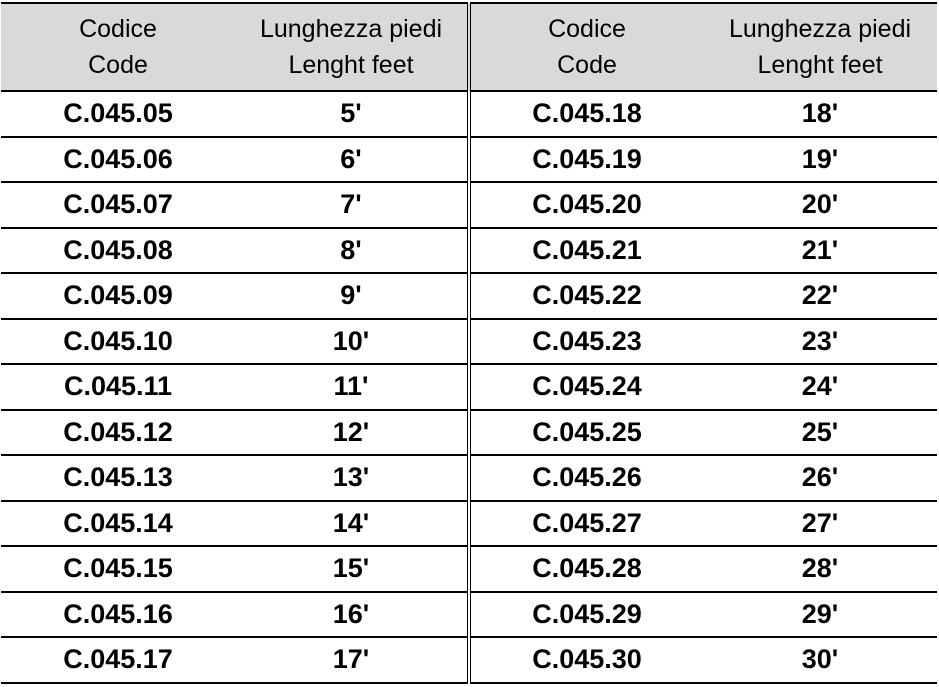 The height and width of the screenshot is (687, 939). I want to click on length-cell: 10', so click(353, 341).